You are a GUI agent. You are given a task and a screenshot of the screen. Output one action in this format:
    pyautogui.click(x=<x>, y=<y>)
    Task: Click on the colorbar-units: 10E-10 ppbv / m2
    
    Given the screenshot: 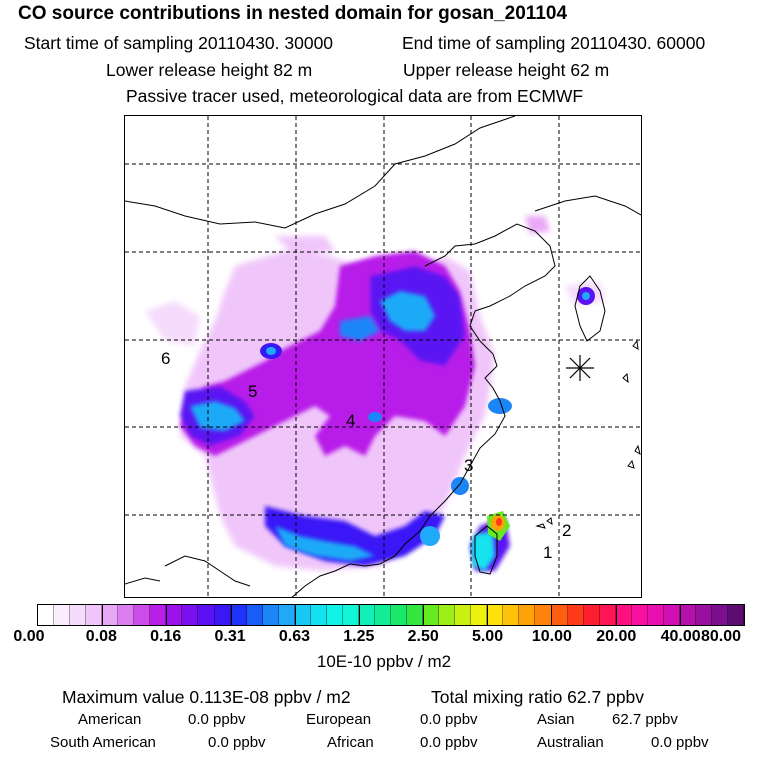 What is the action you would take?
    pyautogui.click(x=384, y=661)
    